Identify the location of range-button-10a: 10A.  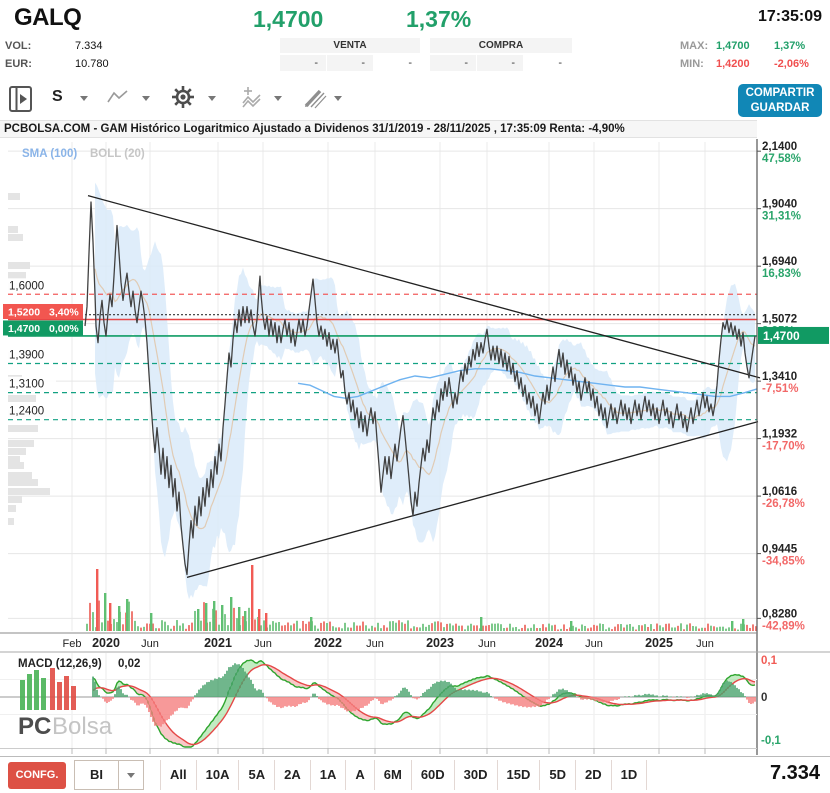
(218, 775).